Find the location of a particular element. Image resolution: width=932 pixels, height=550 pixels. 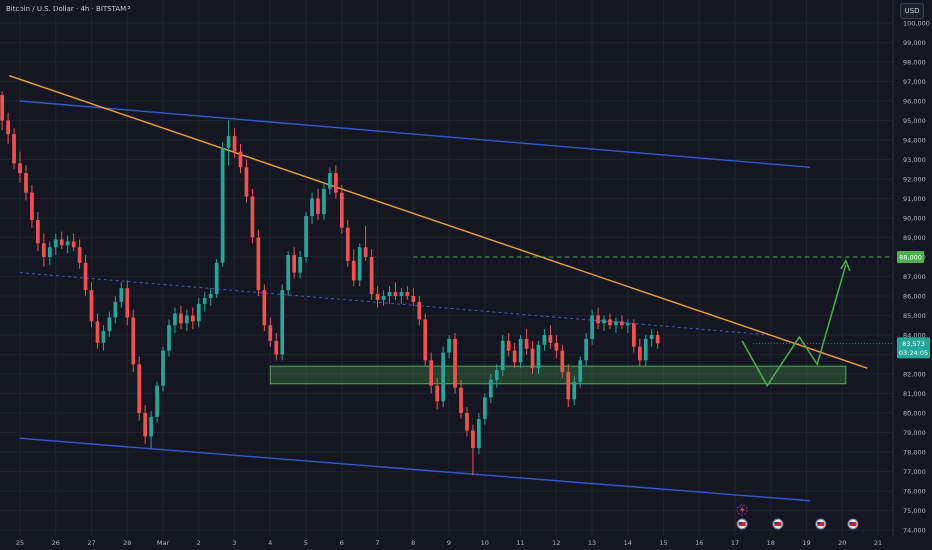

projection-path is located at coordinates (794, 326).